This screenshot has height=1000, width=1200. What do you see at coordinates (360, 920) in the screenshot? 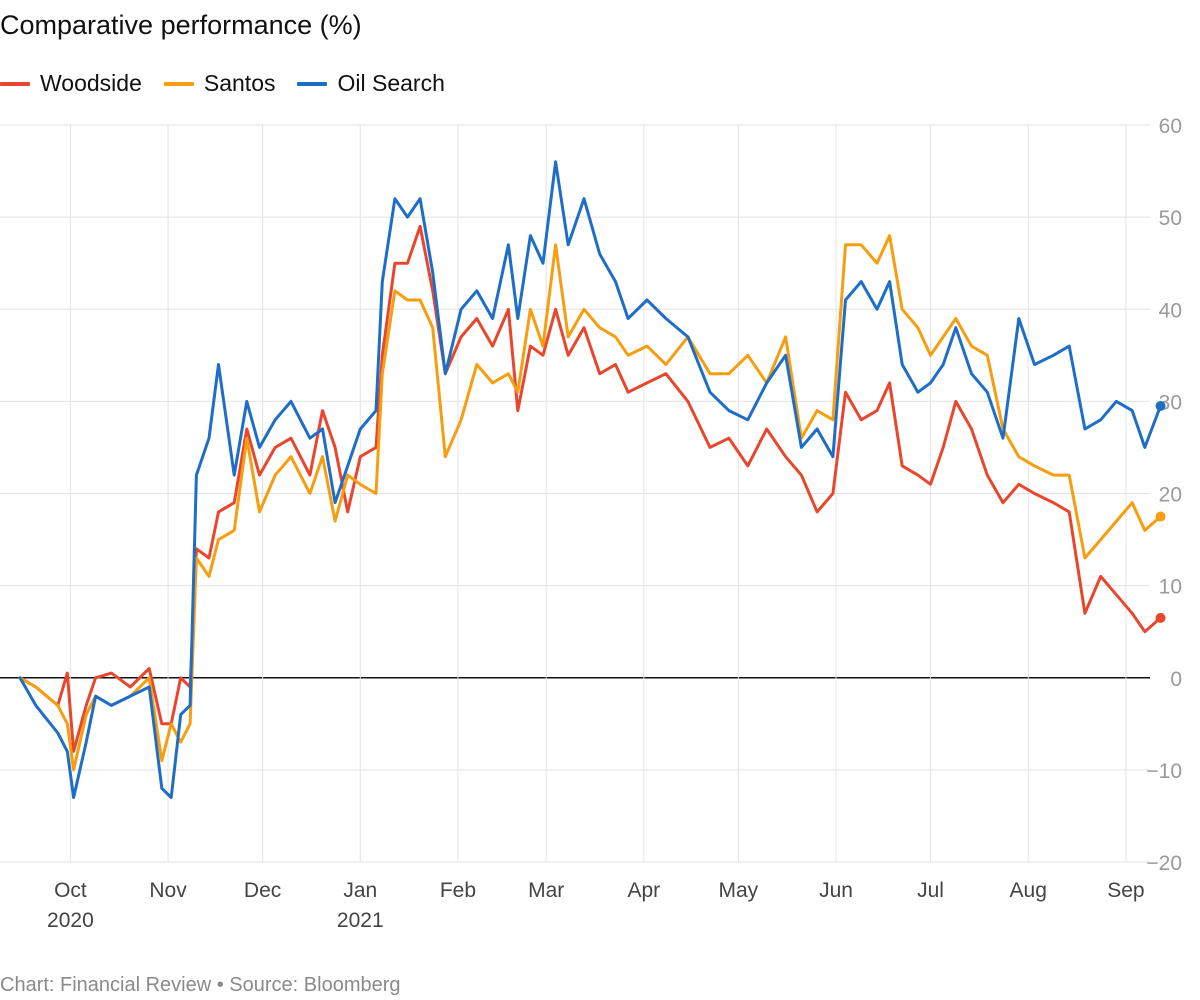
I see `x-tick-sublabel: 2021` at bounding box center [360, 920].